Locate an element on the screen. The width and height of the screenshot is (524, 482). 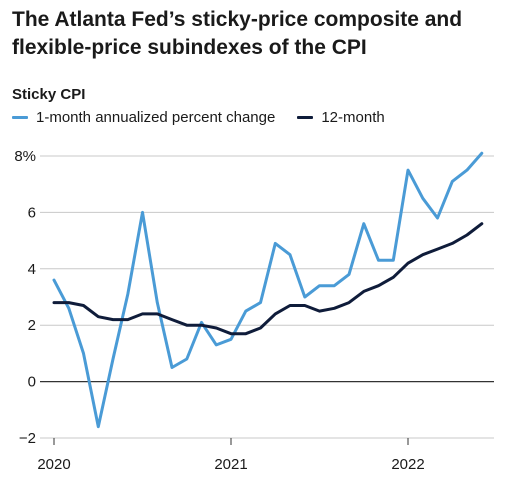
legend-label-1month: 1-month annualized percent change is located at coordinates (156, 117).